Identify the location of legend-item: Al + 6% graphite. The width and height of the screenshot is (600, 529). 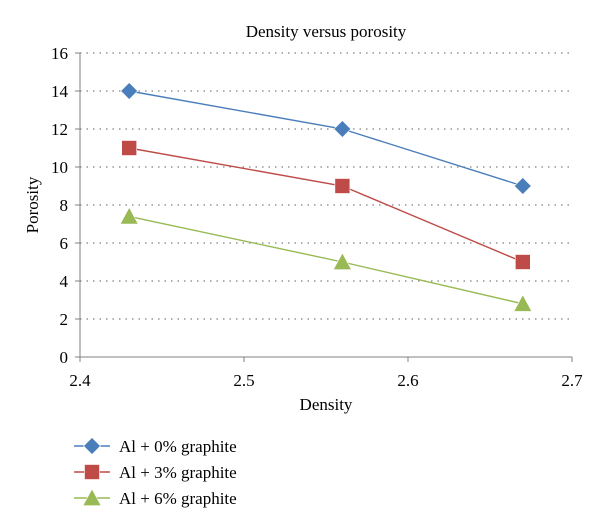
(155, 498).